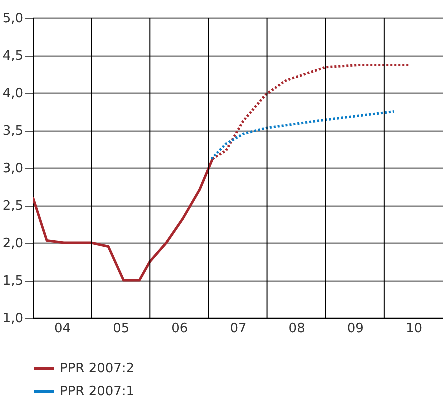  What do you see at coordinates (13, 206) in the screenshot?
I see `y-tick-label: 2,5` at bounding box center [13, 206].